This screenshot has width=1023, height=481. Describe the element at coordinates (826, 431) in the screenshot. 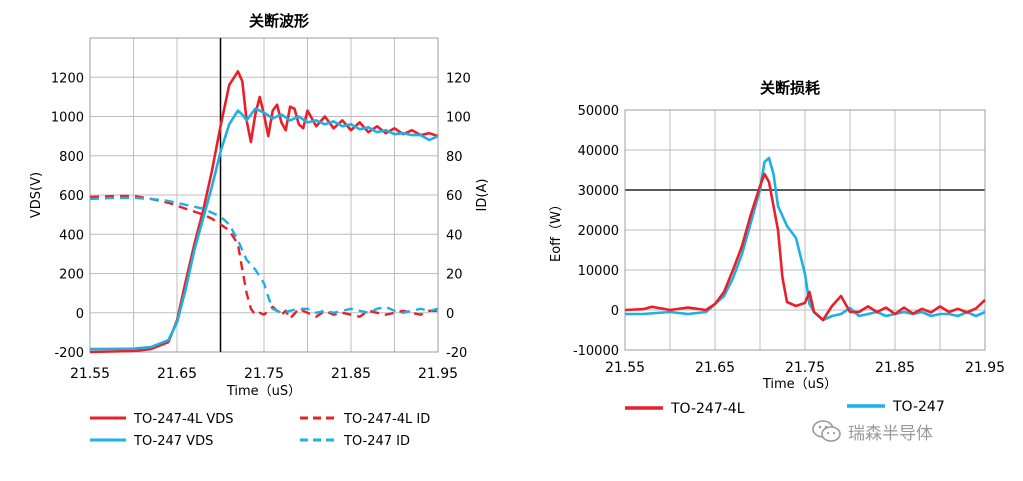

I see `wechat-icon` at that location.